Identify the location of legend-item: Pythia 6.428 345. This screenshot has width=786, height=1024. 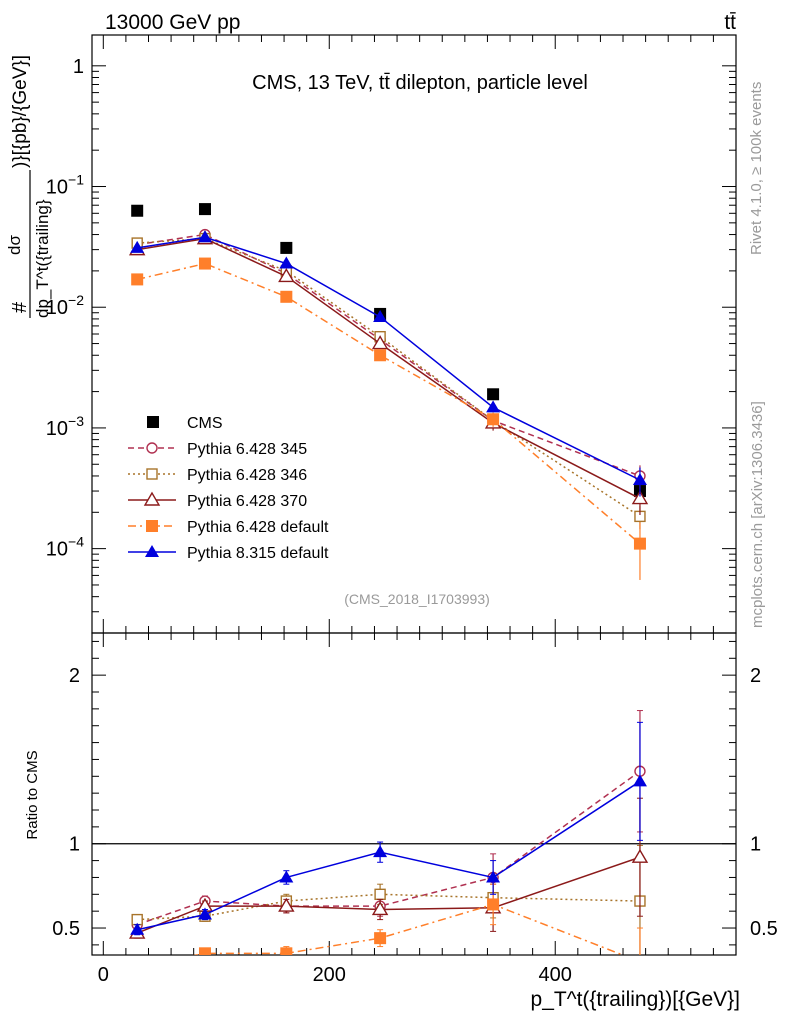
(217, 449).